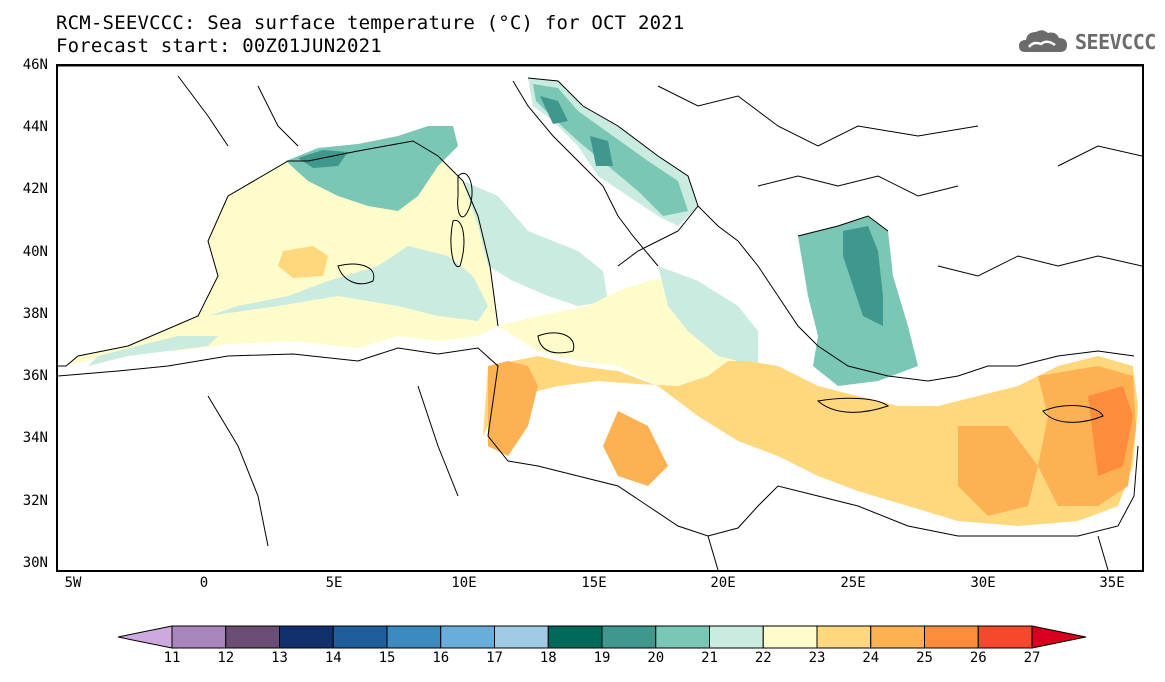  Describe the element at coordinates (871, 658) in the screenshot. I see `colorbar-label: 24` at that location.